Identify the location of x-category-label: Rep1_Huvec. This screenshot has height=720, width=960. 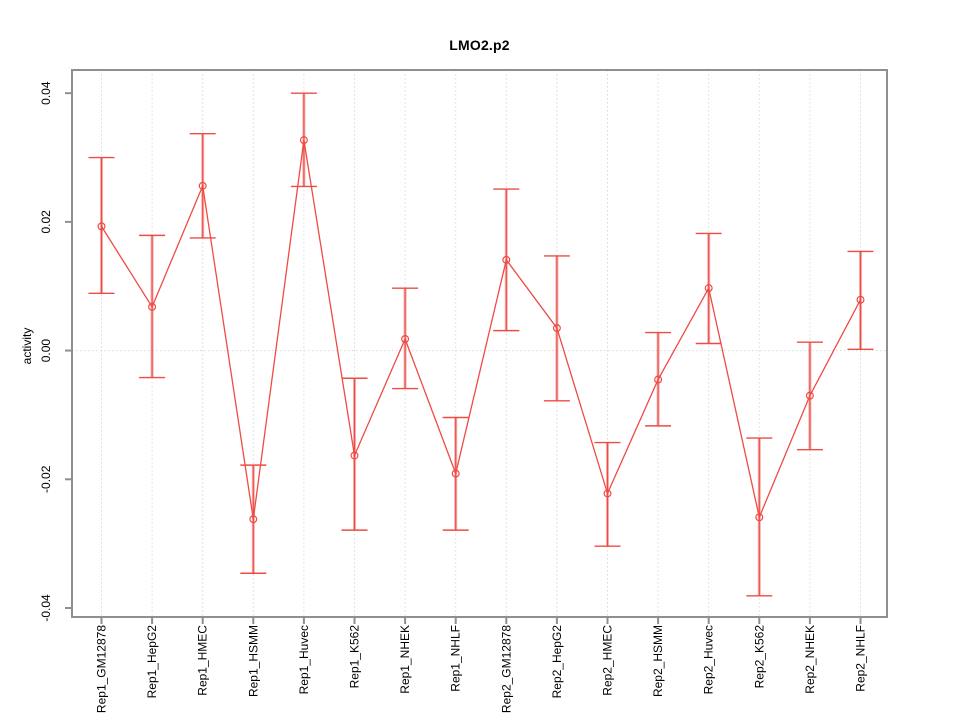
(304, 659).